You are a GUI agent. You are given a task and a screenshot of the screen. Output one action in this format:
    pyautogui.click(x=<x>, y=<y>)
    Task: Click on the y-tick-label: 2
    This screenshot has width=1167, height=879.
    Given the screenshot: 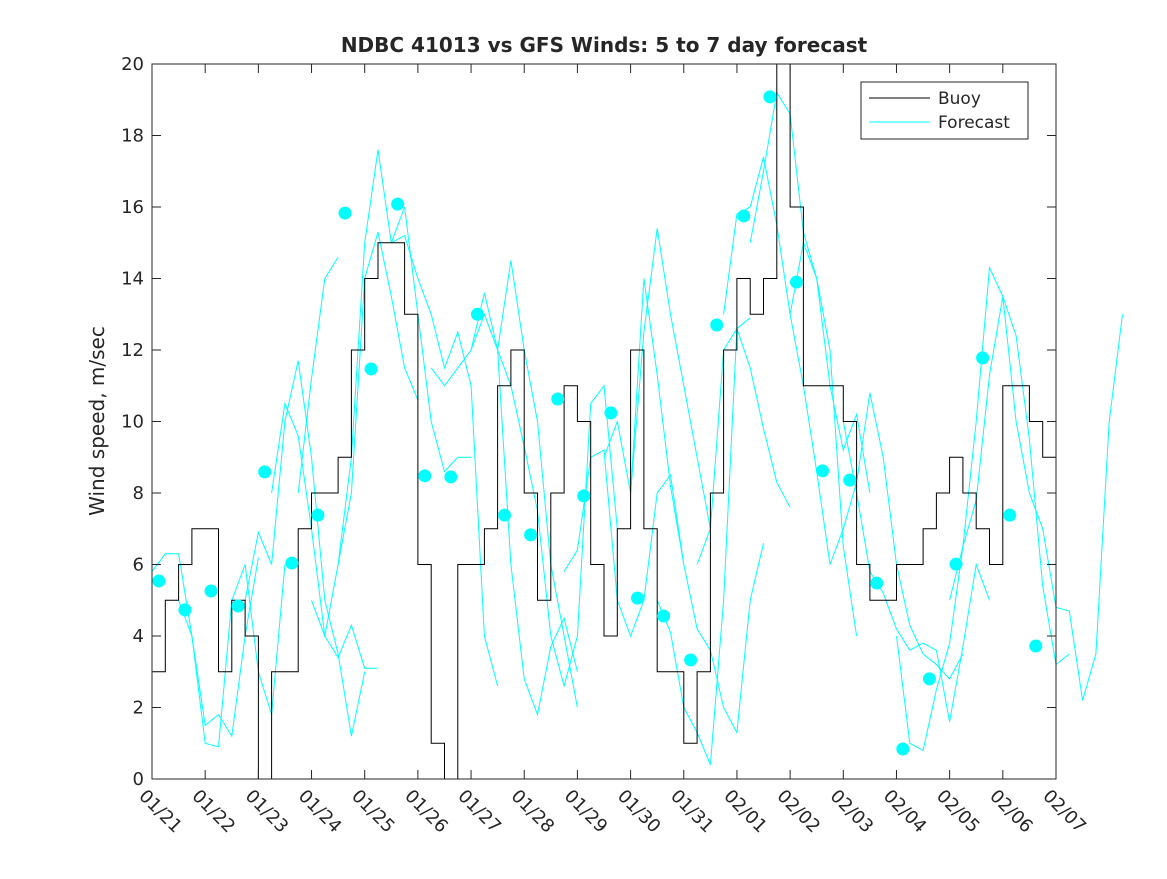 What is the action you would take?
    pyautogui.click(x=138, y=708)
    